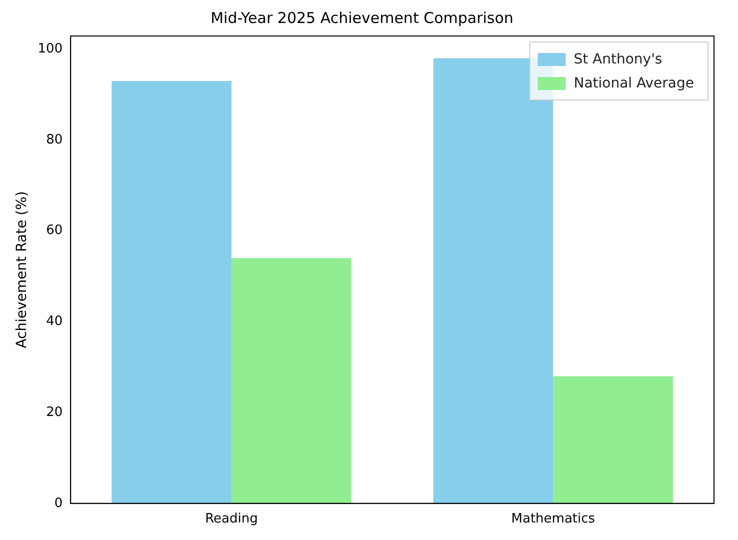  What do you see at coordinates (50, 49) in the screenshot?
I see `y-tick-label: 100` at bounding box center [50, 49].